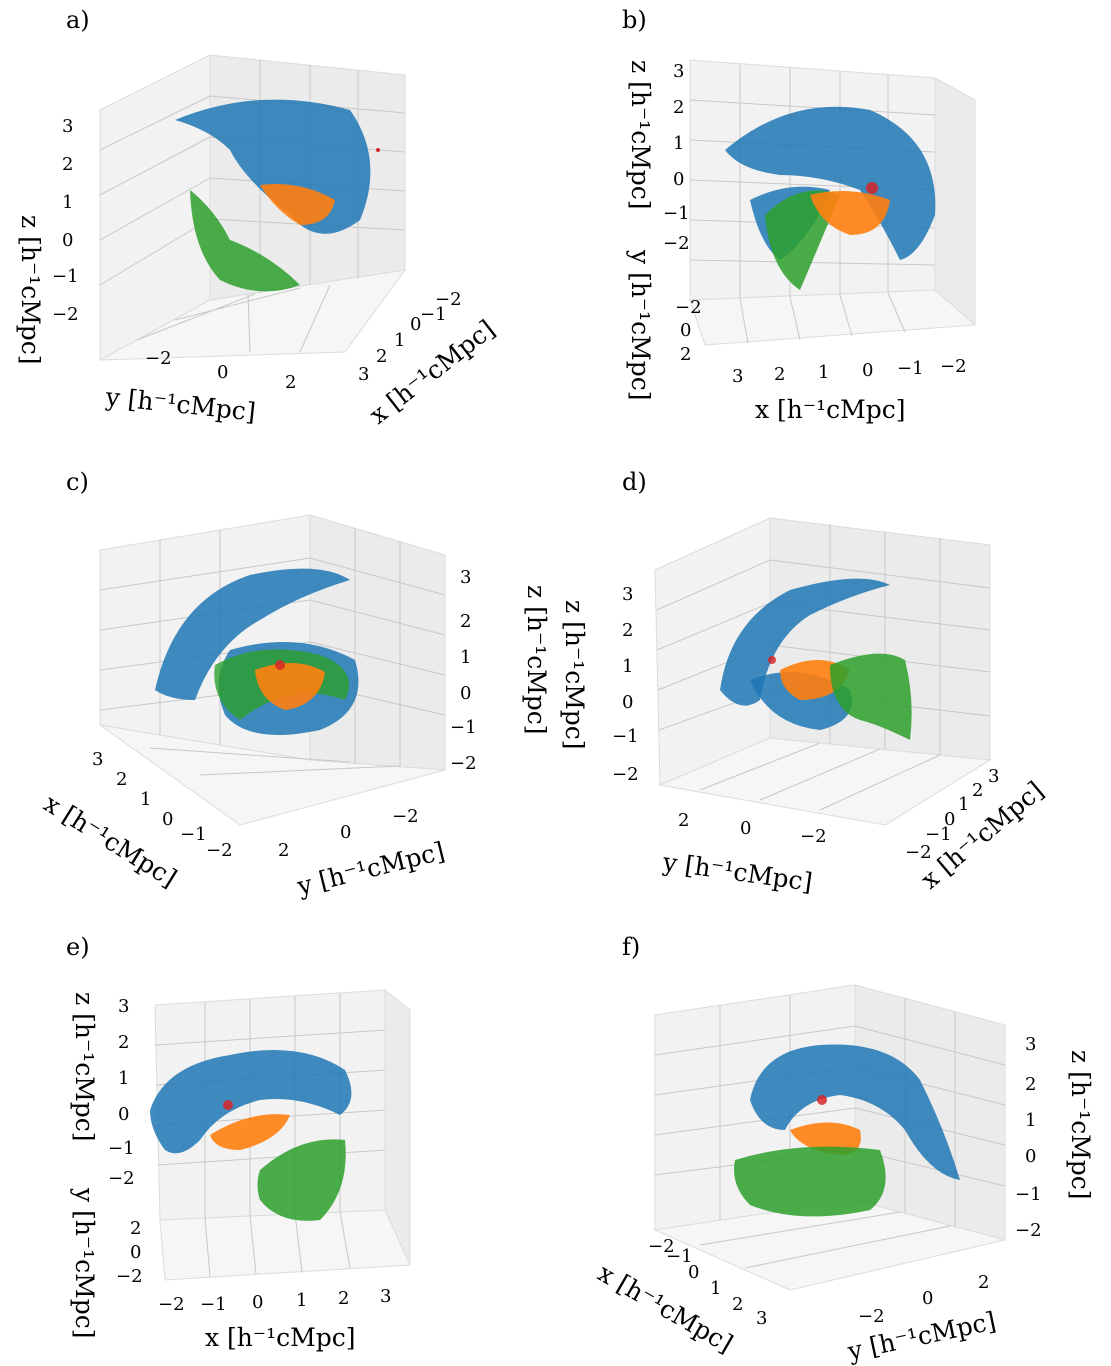 The height and width of the screenshot is (1366, 1111). Describe the element at coordinates (67, 126) in the screenshot. I see `z-tick-a-0: 3` at that location.